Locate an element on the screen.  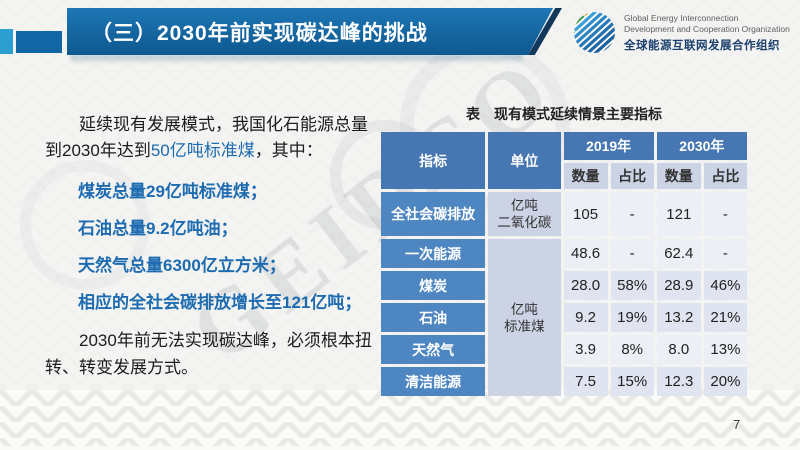
table-row: 清洁能源 7.5 15% 12.3 20% is located at coordinates (564, 381).